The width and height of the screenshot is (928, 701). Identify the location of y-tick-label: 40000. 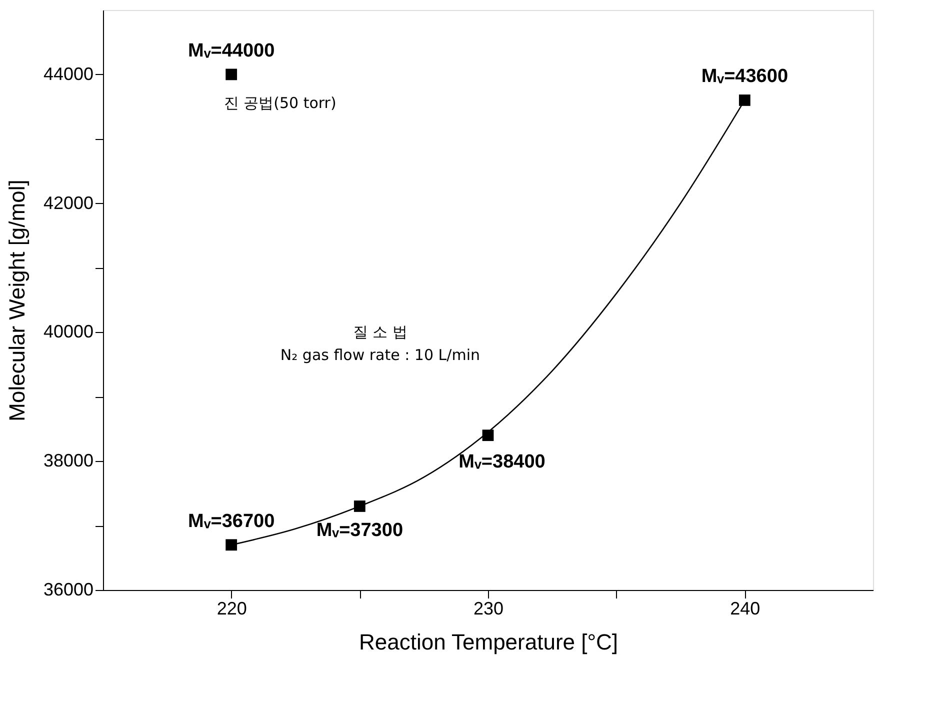
(68, 332).